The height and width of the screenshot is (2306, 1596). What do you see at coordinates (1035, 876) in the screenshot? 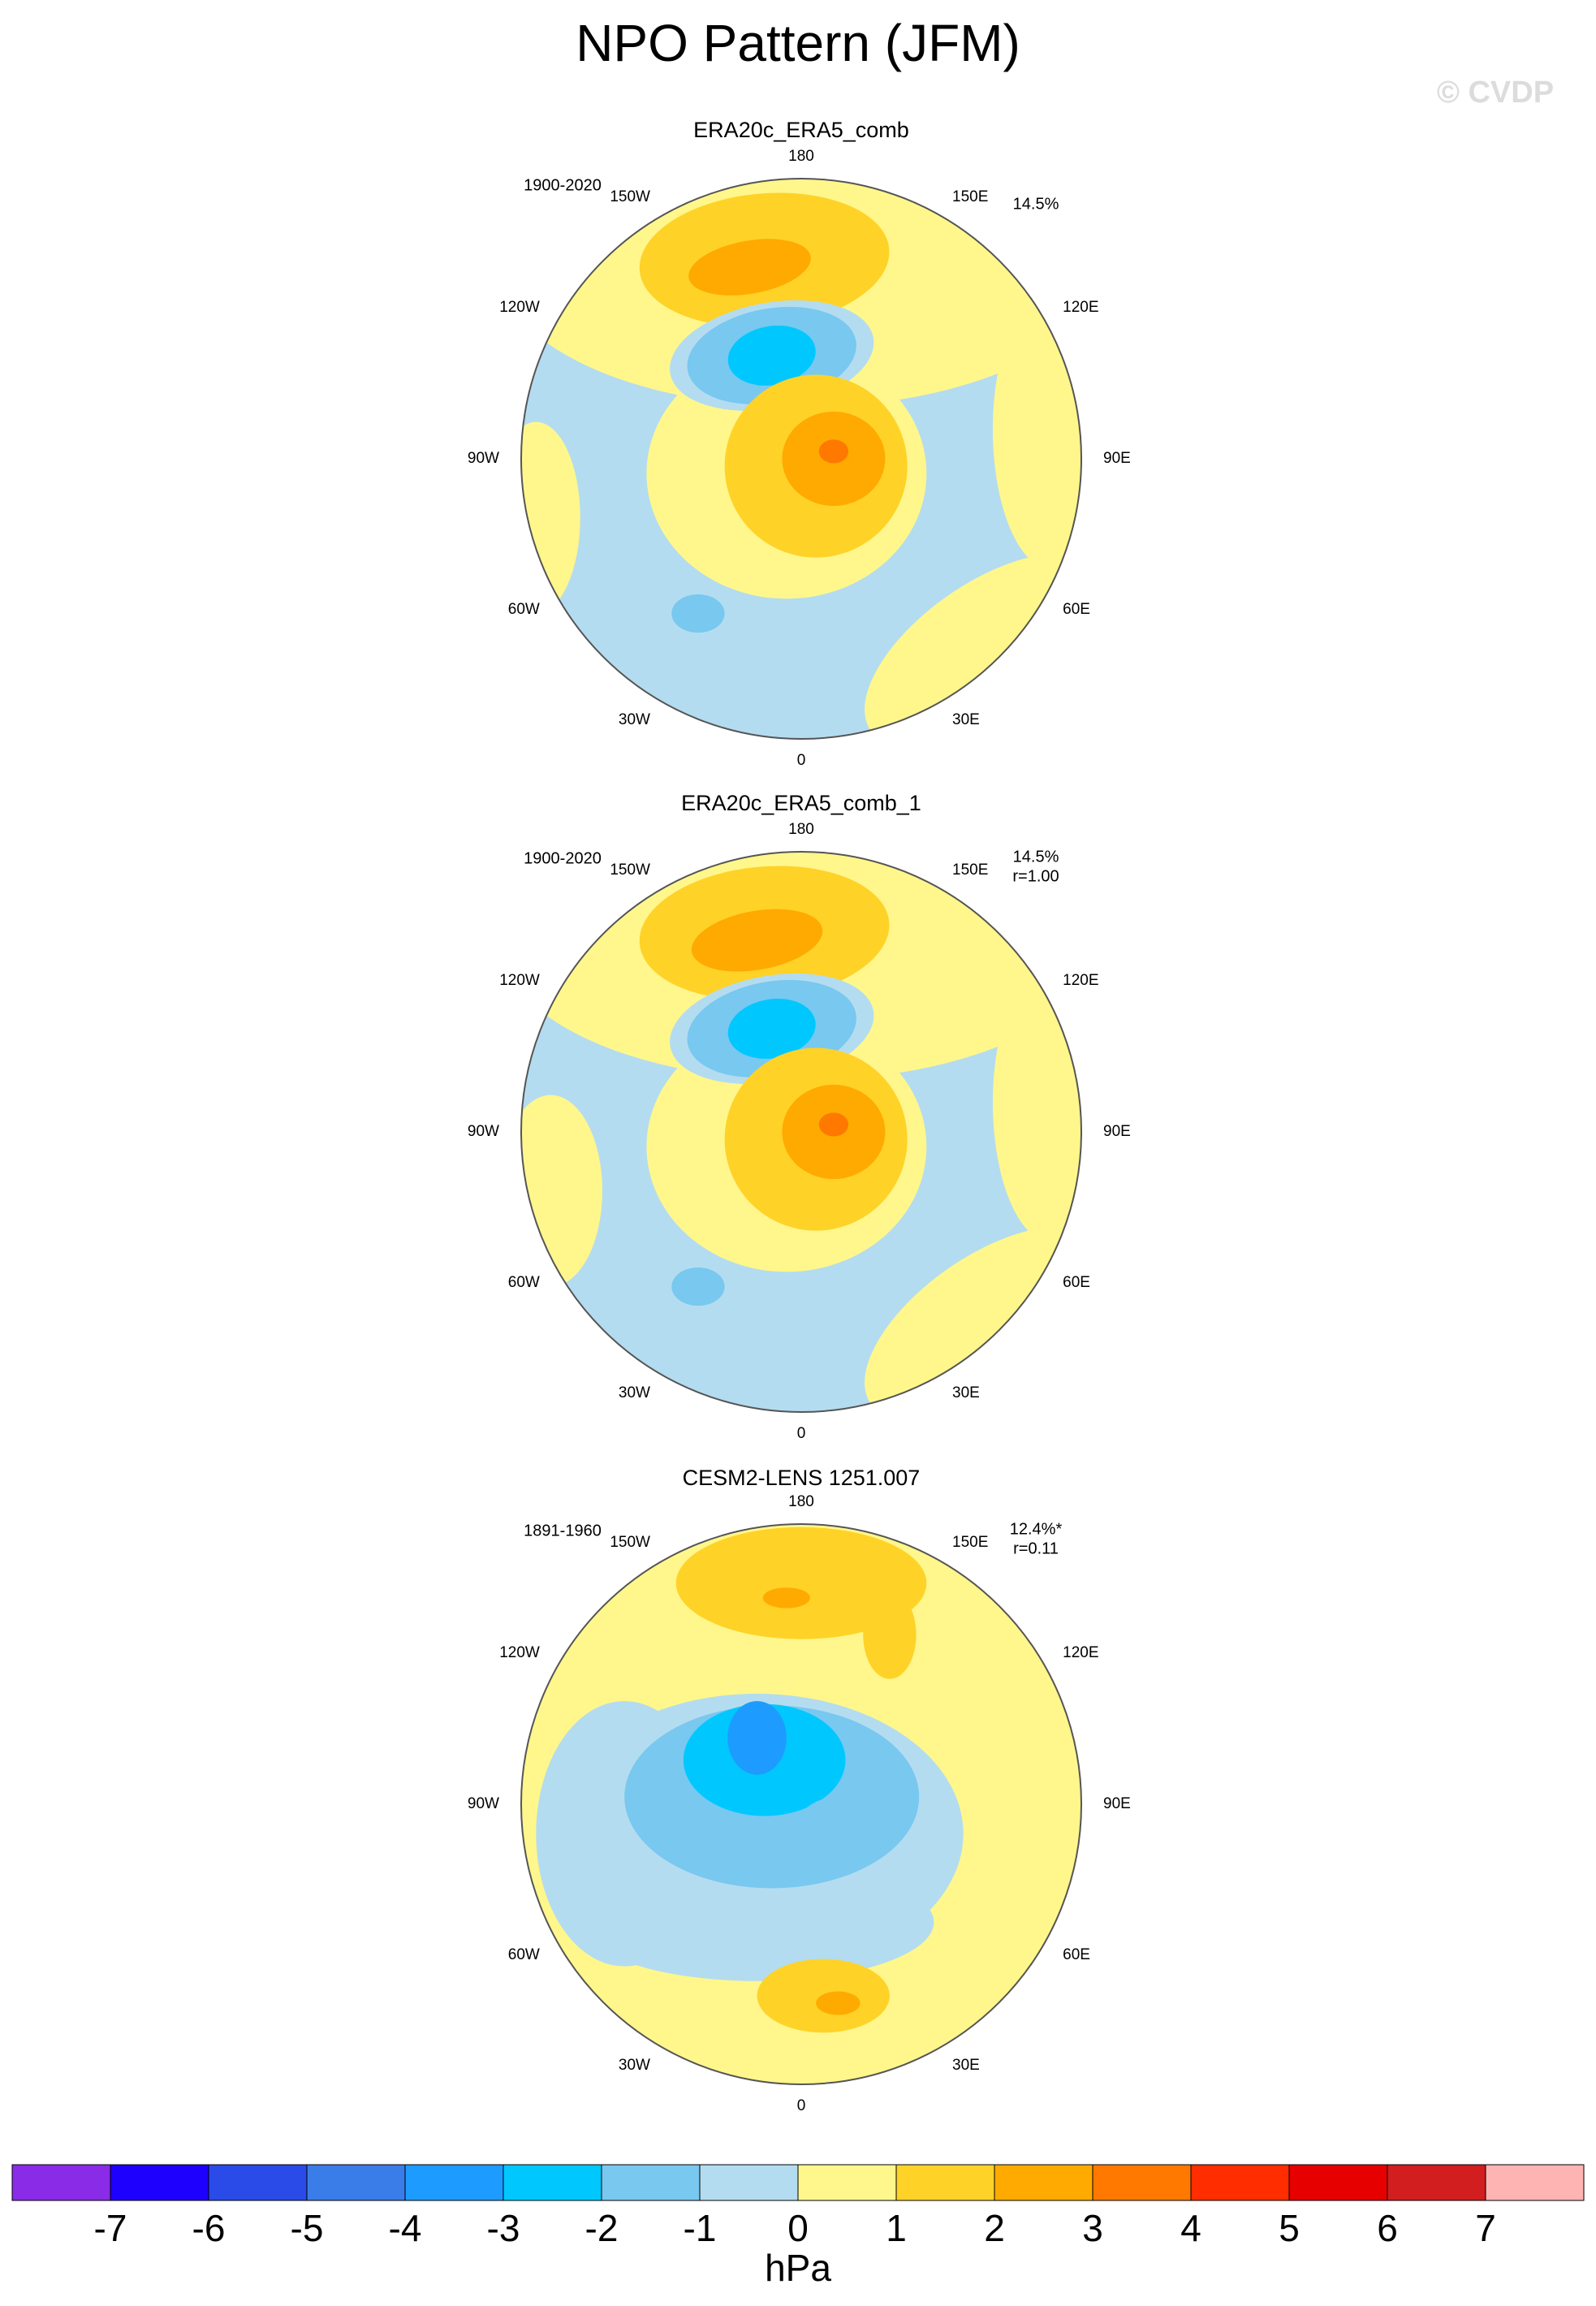
I see `correlation-label: r=1.00` at bounding box center [1035, 876].